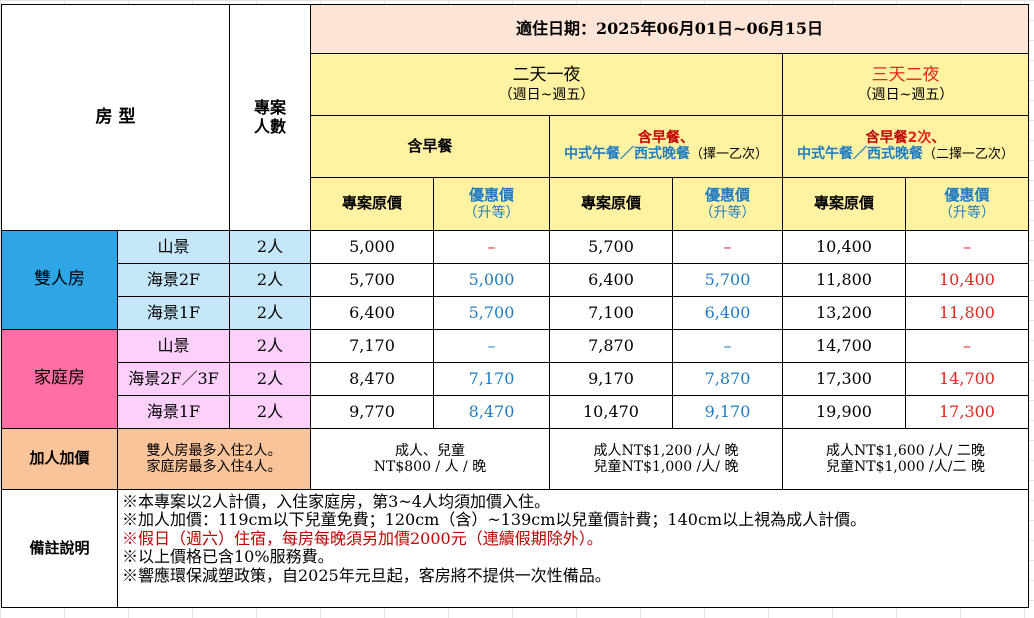  Describe the element at coordinates (669, 29) in the screenshot. I see `date-range: 適住日期：2025年06月01日~06月15日` at that location.